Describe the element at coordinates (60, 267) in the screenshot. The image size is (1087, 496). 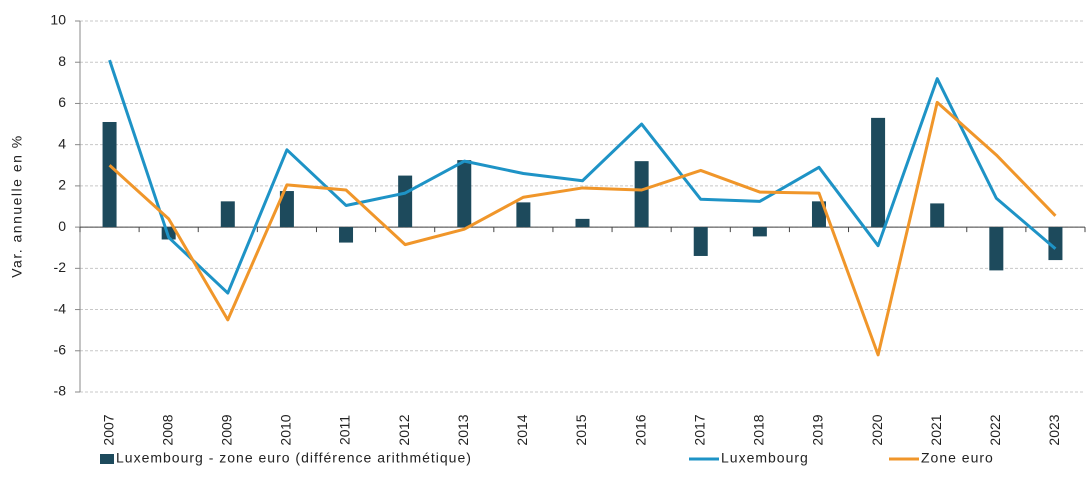
I see `y-tick-label: -2` at that location.